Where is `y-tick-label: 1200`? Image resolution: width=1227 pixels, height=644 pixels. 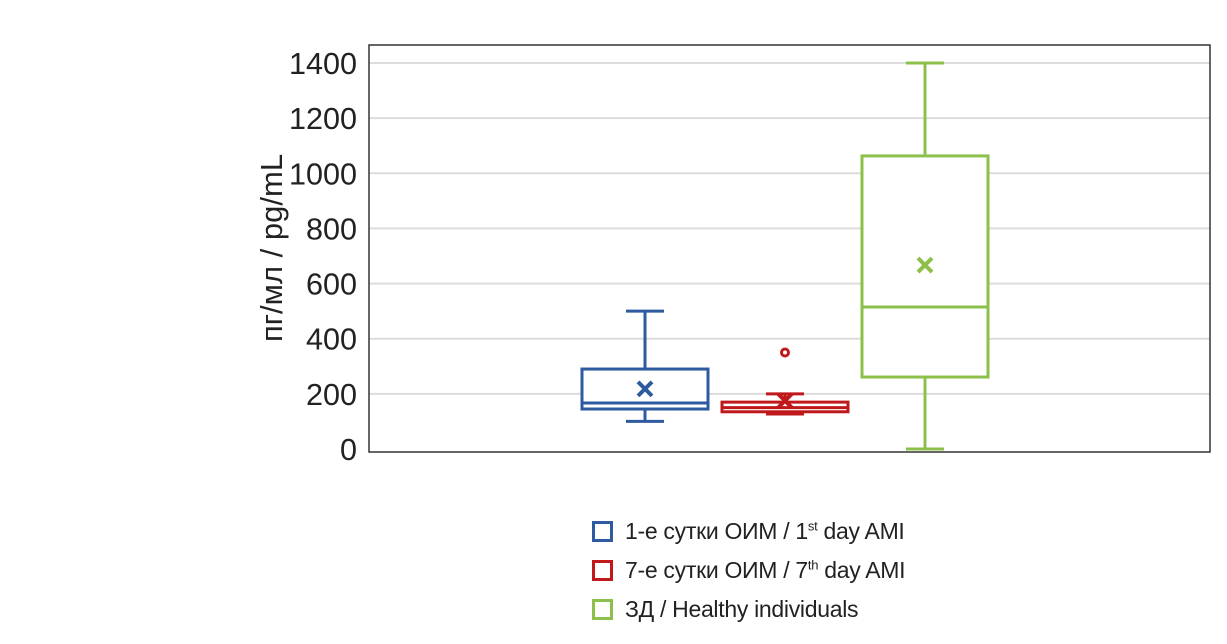
y-tick-label: 1200 is located at coordinates (323, 118).